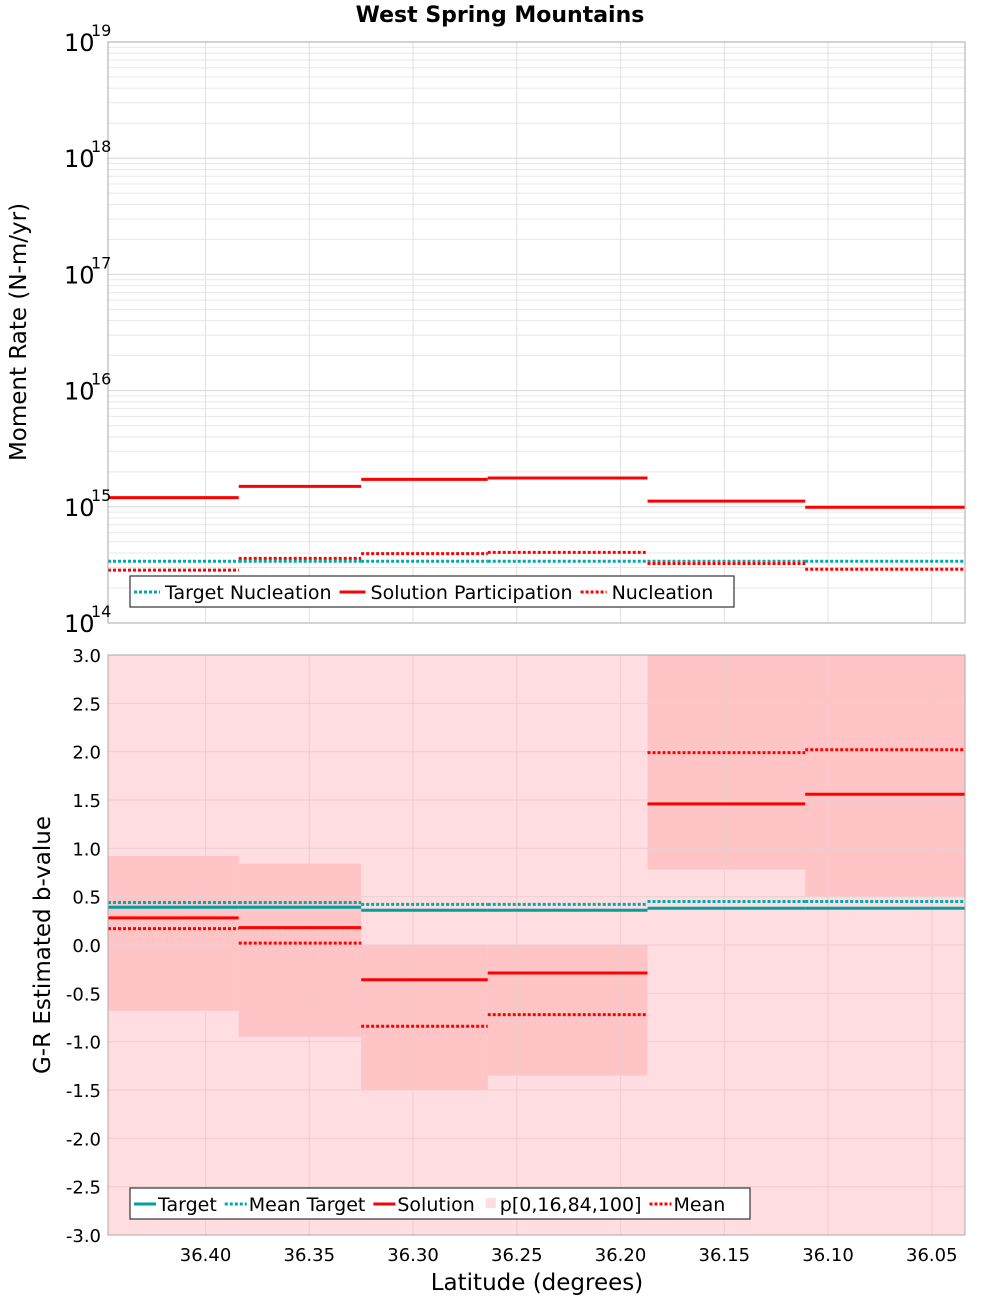 Image resolution: width=1000 pixels, height=1300 pixels. I want to click on y-tick-exponent: 16, so click(101, 379).